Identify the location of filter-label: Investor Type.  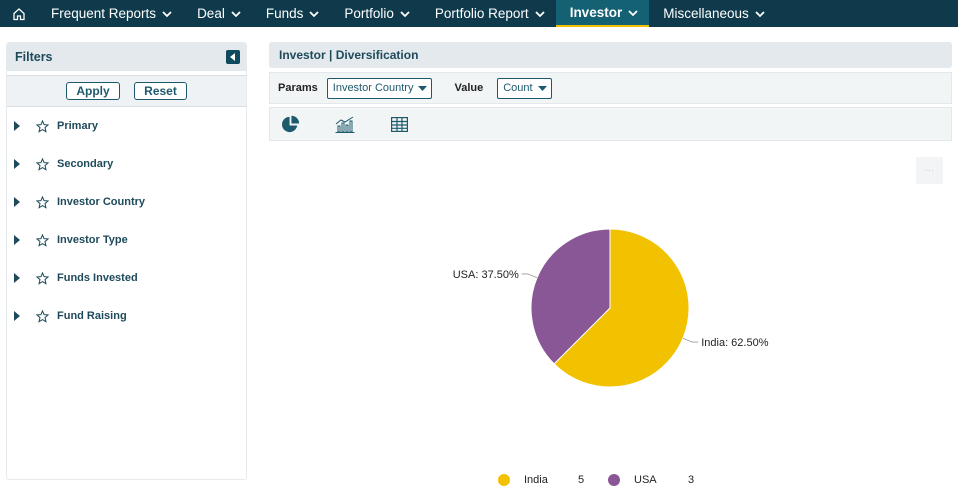
(92, 240).